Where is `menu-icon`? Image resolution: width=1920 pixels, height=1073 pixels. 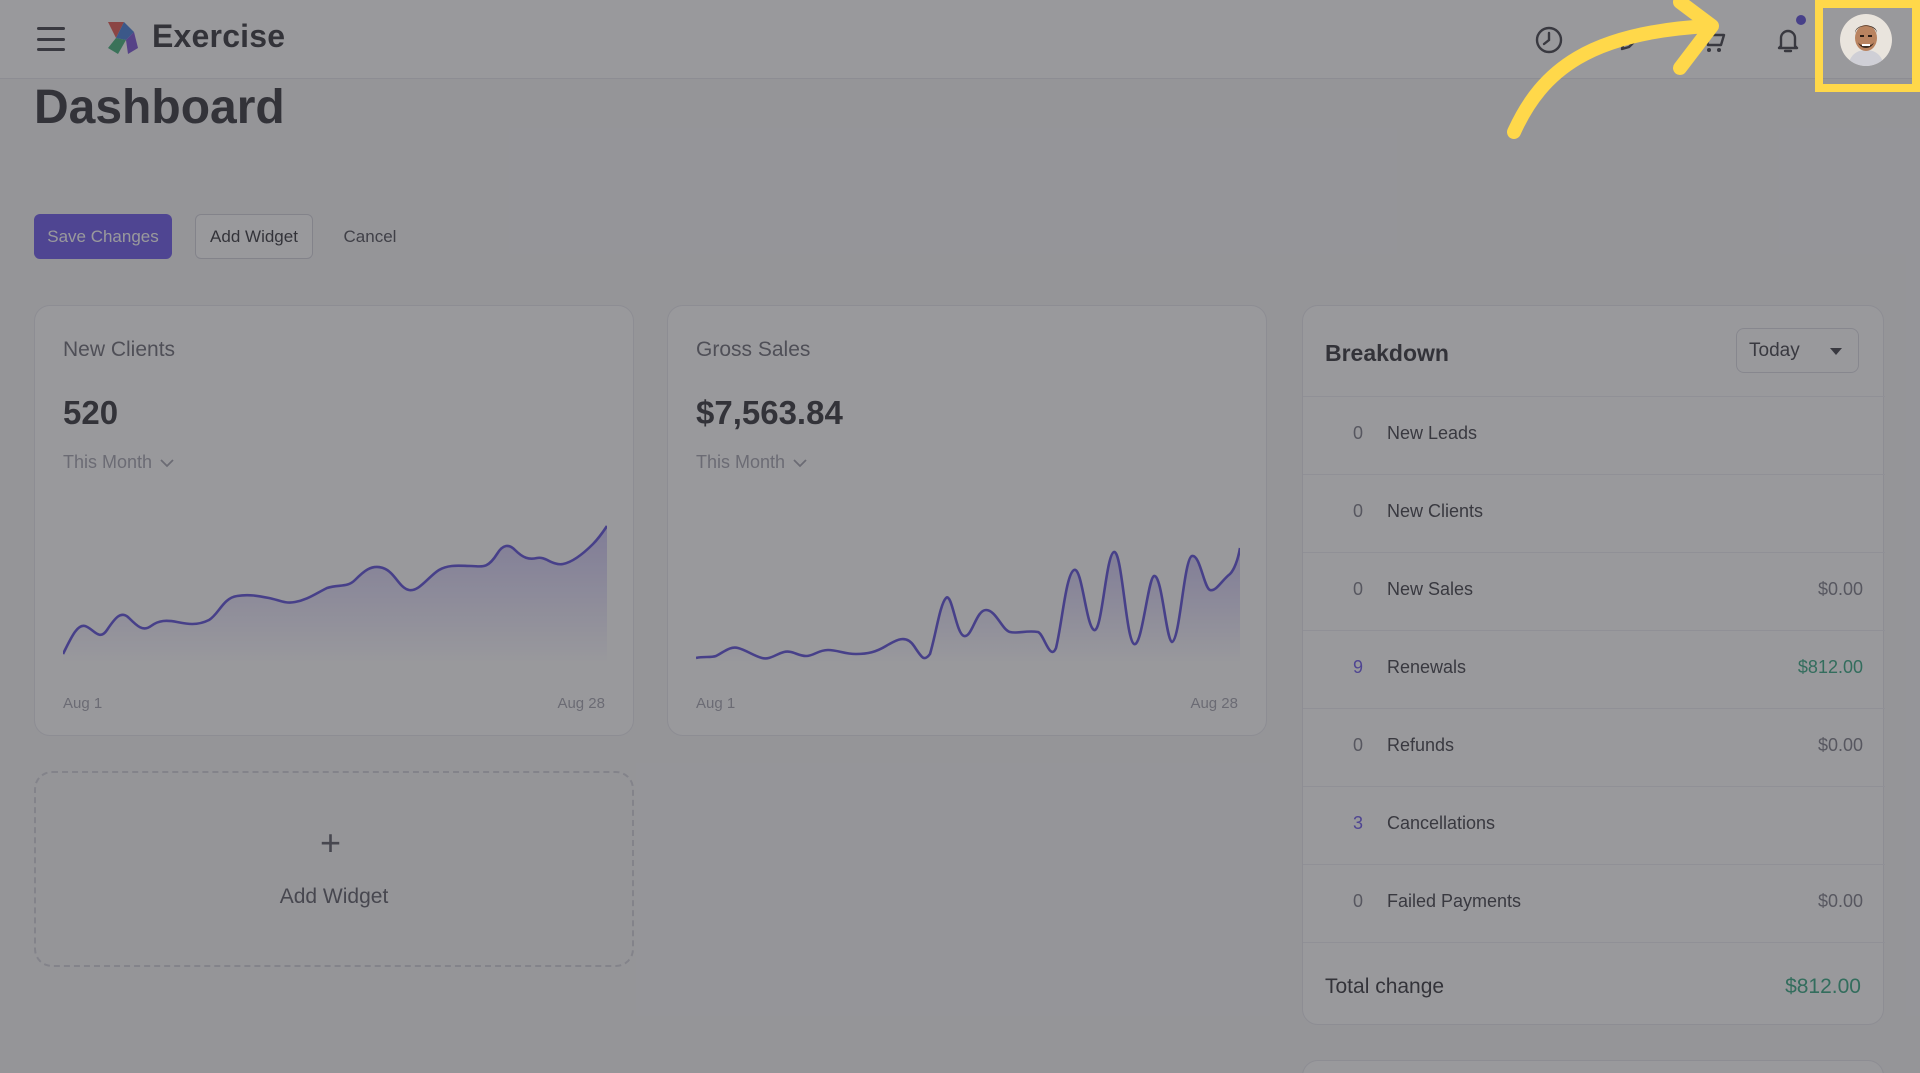
menu-icon is located at coordinates (51, 39).